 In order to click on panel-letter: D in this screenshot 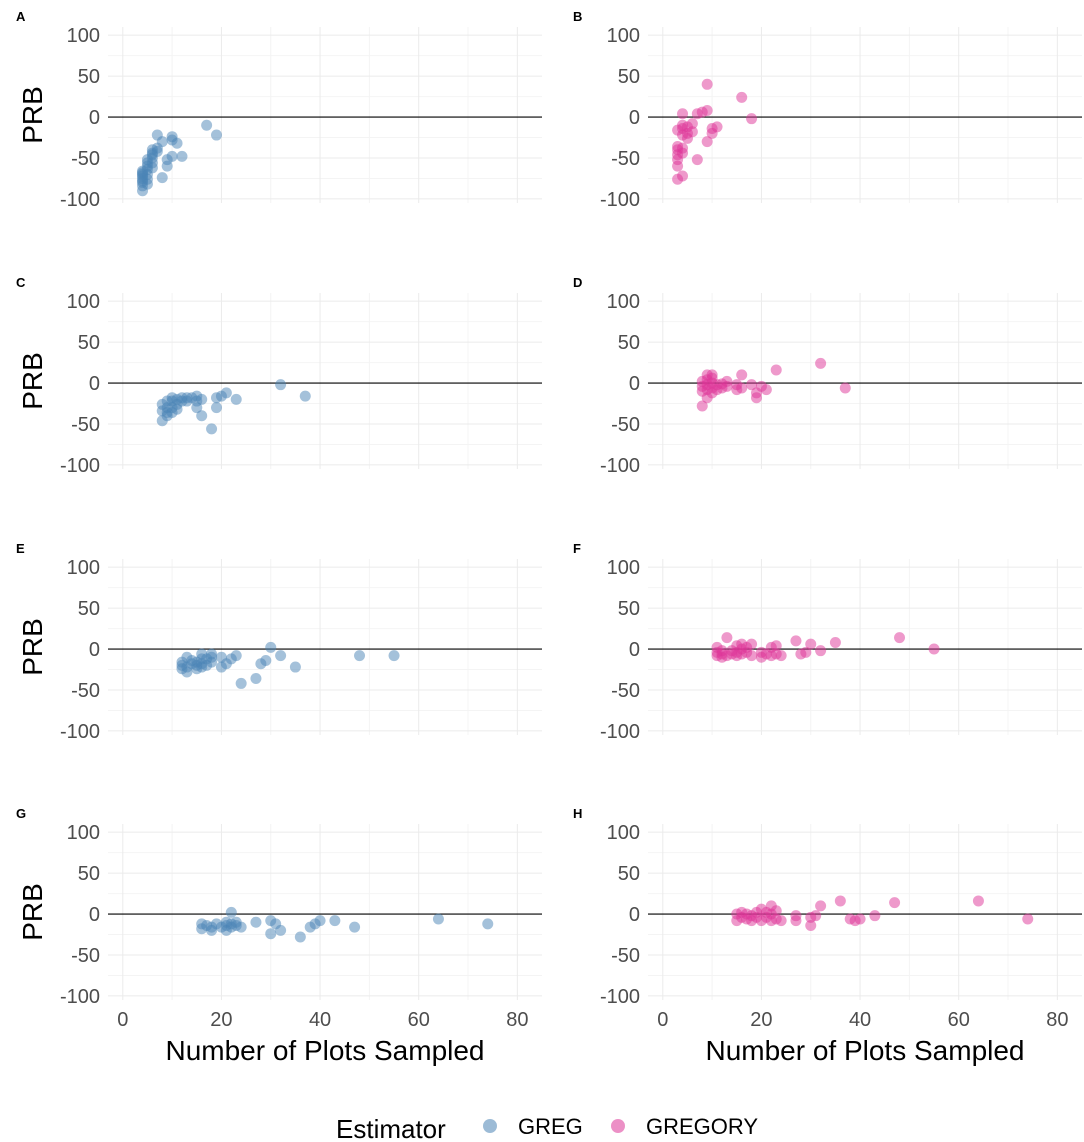, I will do `click(577, 282)`.